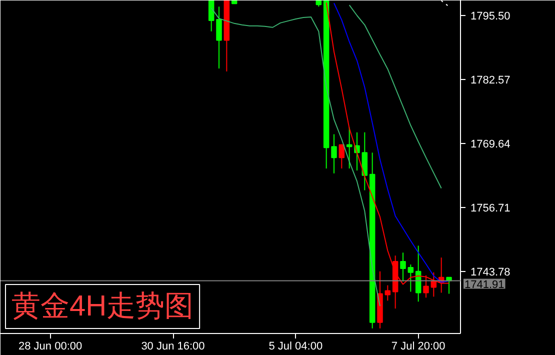  I want to click on y-tick-label: 1795.50, so click(490, 16).